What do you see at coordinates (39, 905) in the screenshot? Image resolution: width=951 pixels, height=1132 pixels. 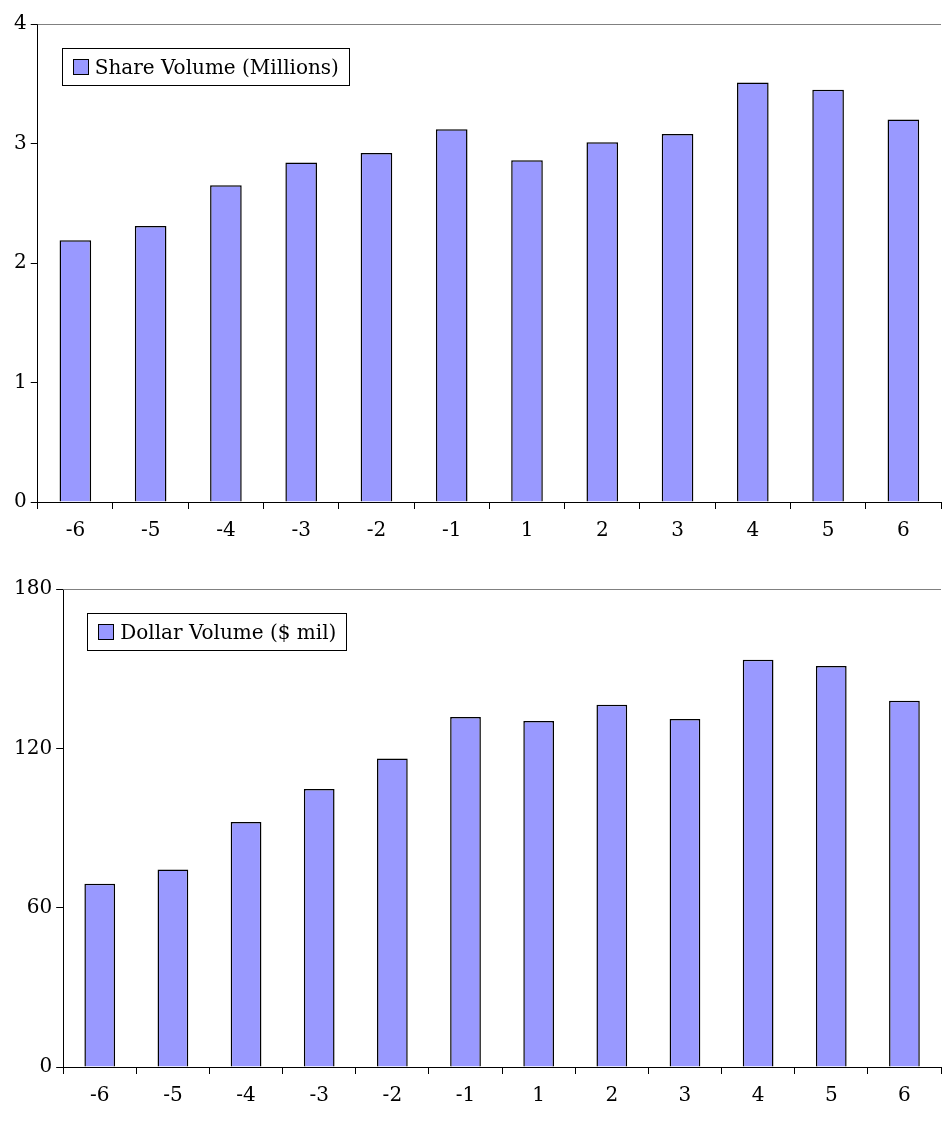 I see `y-tick-label: 60` at bounding box center [39, 905].